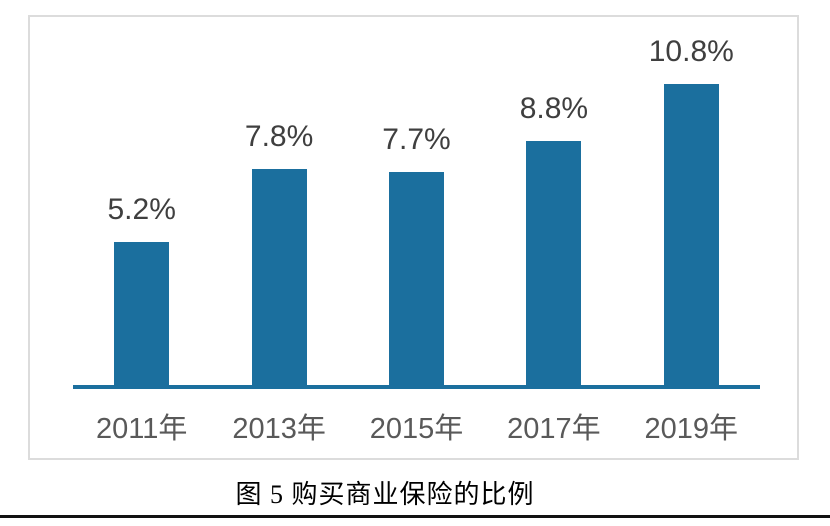 The height and width of the screenshot is (526, 830). Describe the element at coordinates (385, 494) in the screenshot. I see `figure-caption: 图 5 购买商业保险的比例` at that location.